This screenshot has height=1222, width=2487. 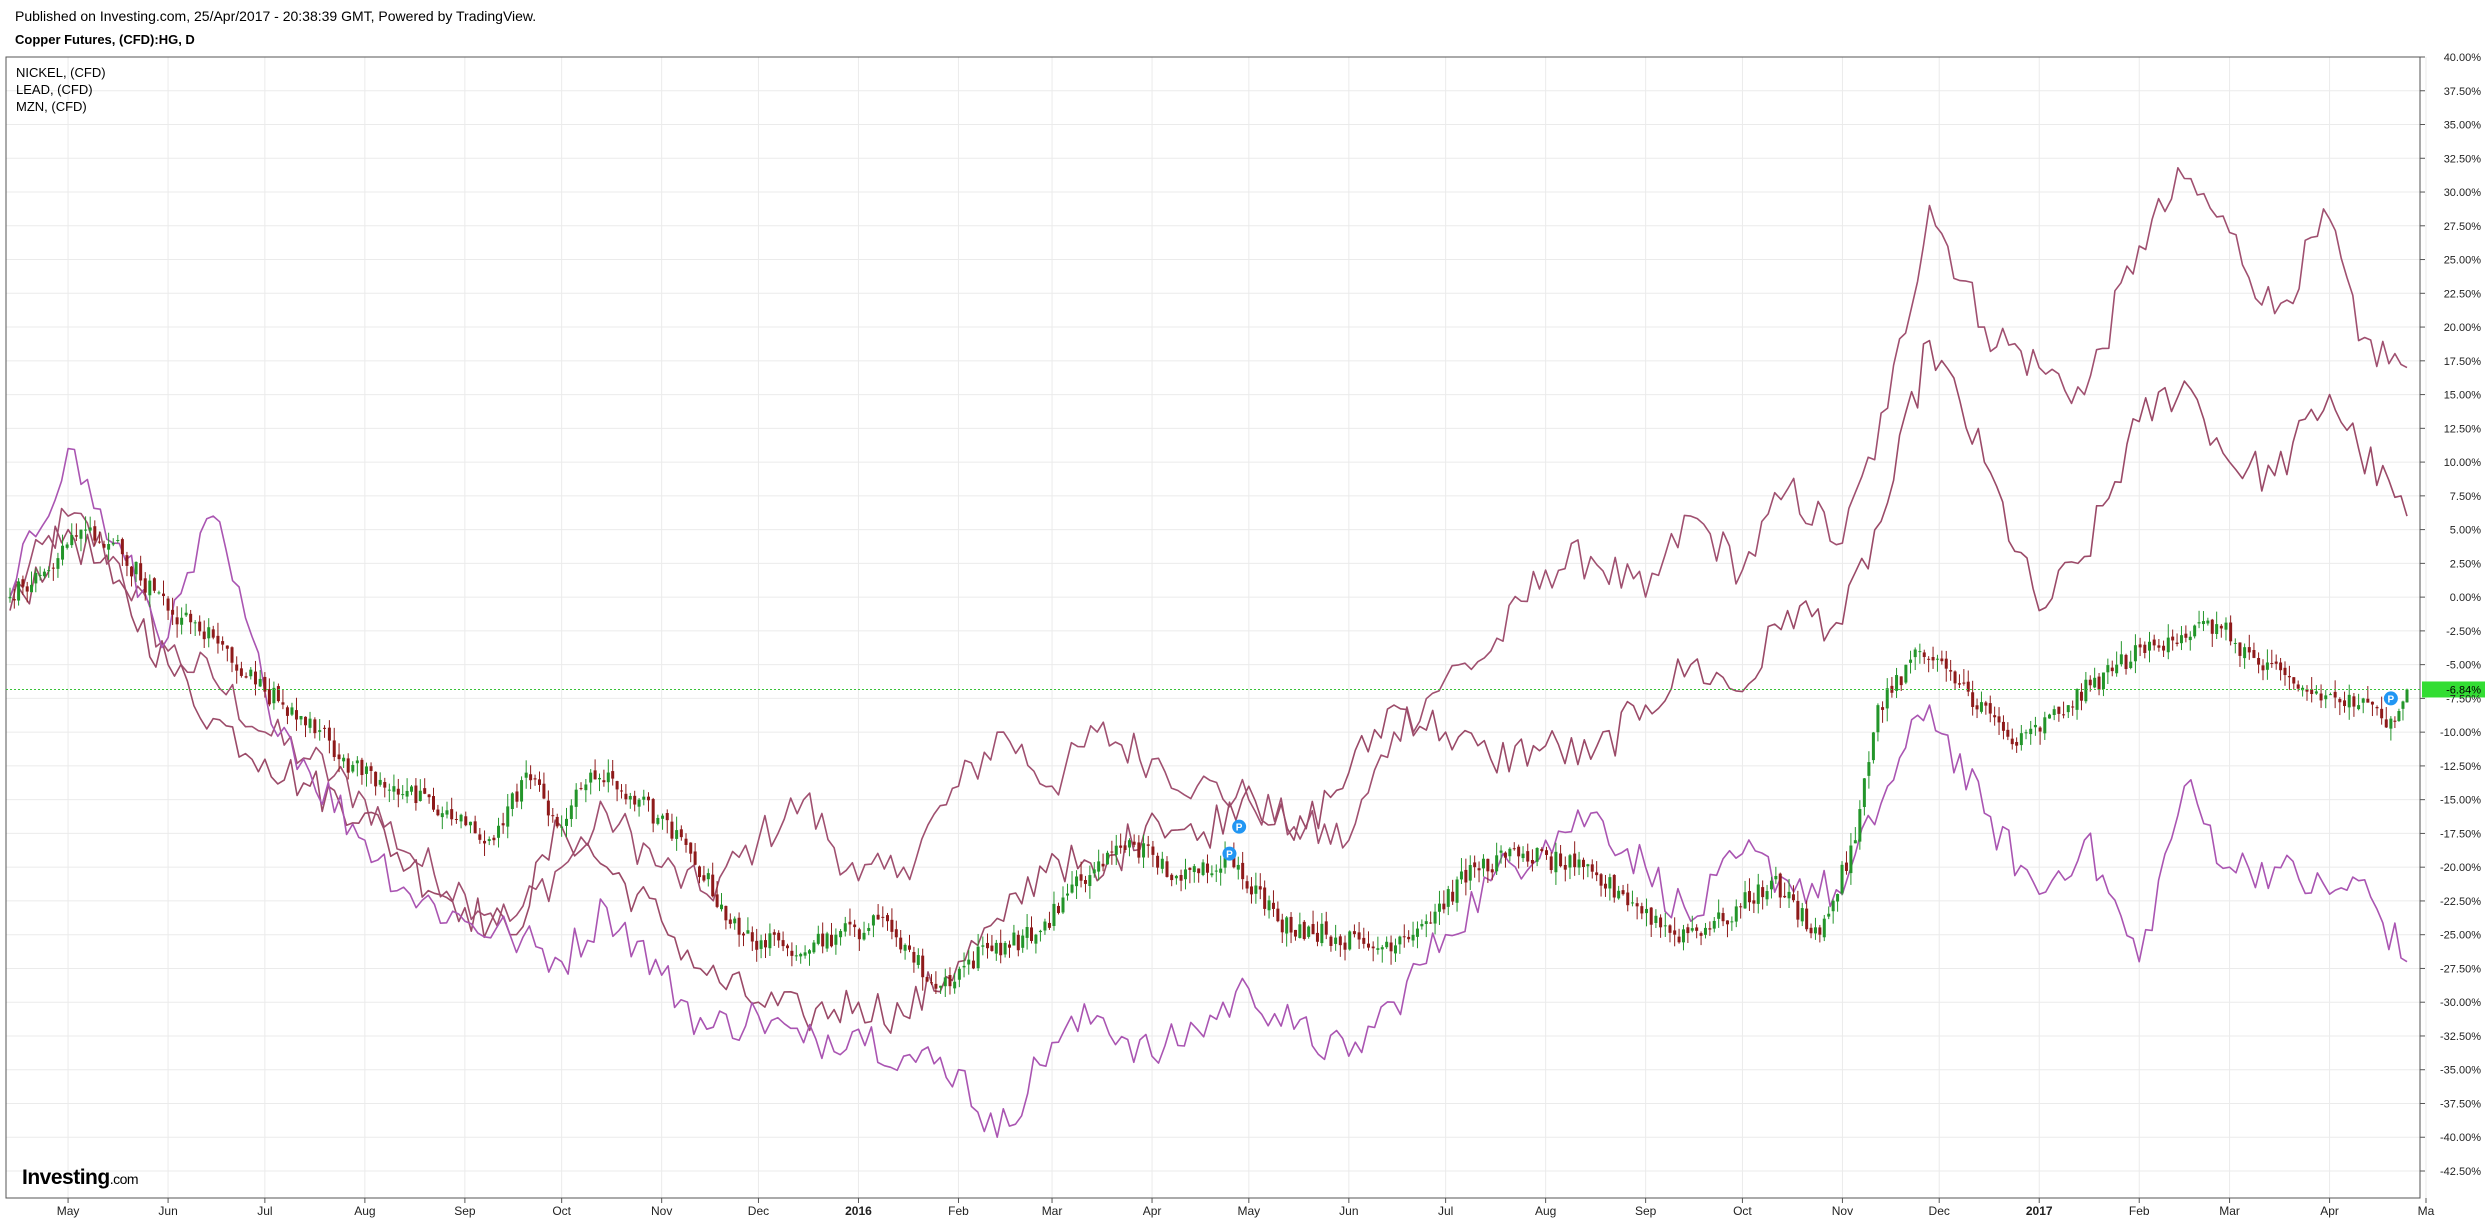 What do you see at coordinates (2463, 699) in the screenshot?
I see `y-tick-label: -7.50%` at bounding box center [2463, 699].